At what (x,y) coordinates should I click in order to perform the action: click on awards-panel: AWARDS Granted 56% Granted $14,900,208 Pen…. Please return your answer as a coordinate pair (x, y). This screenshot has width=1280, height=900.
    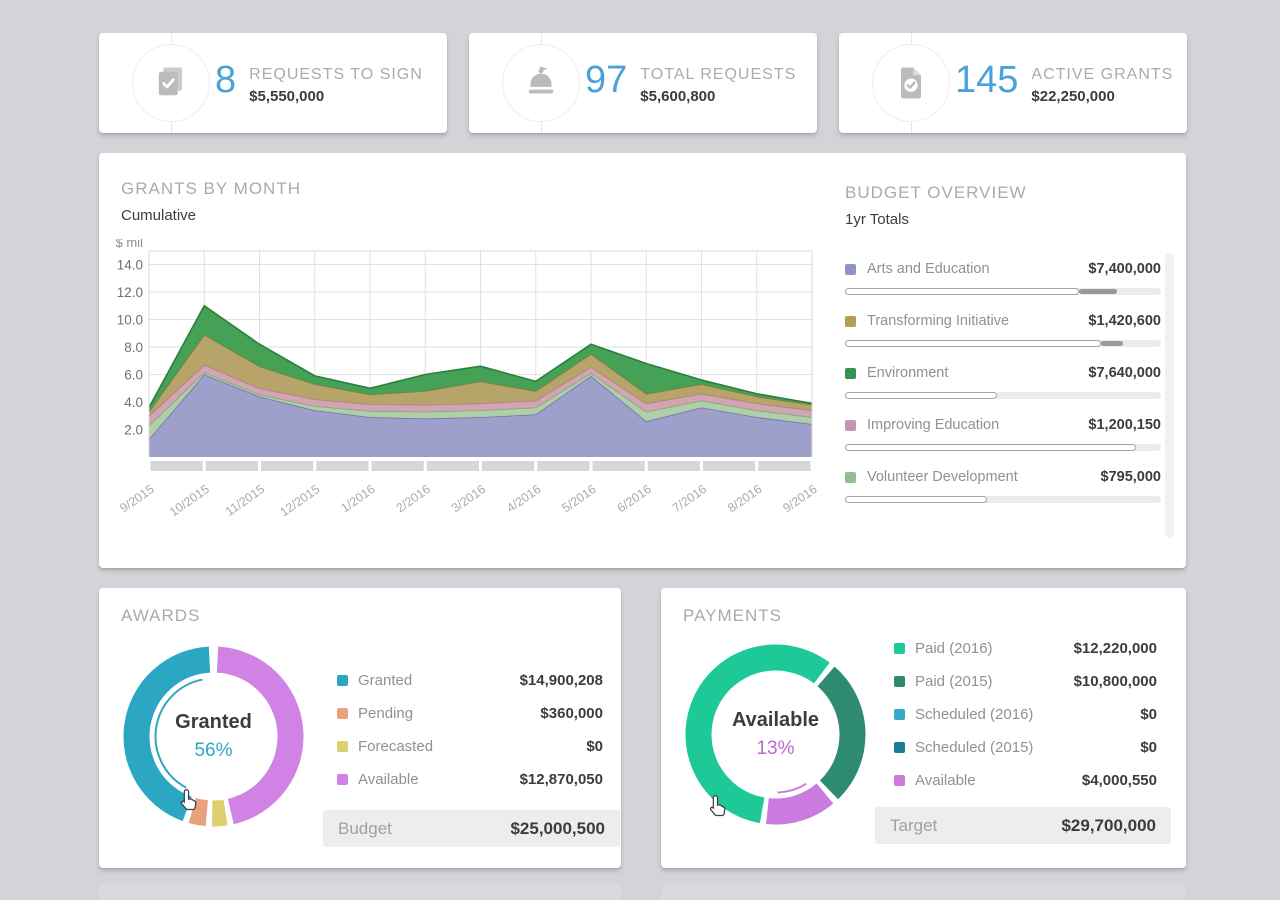
    Looking at the image, I should click on (360, 728).